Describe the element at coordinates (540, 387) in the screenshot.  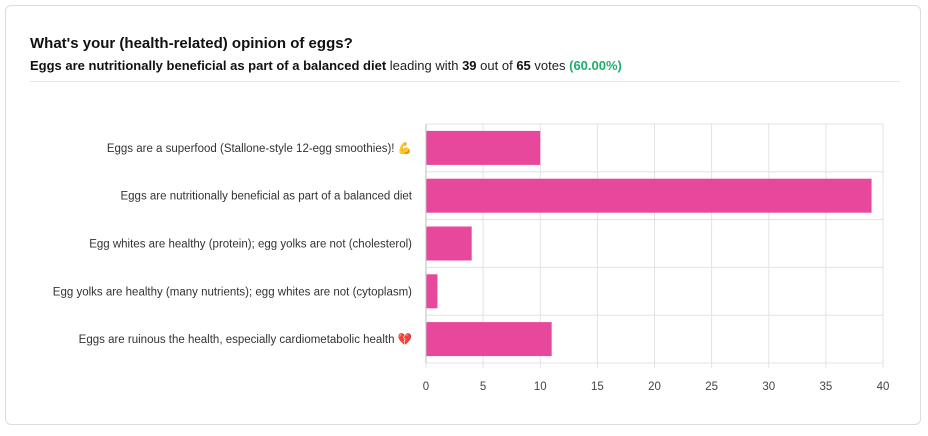
I see `x-tick-label: 10` at that location.